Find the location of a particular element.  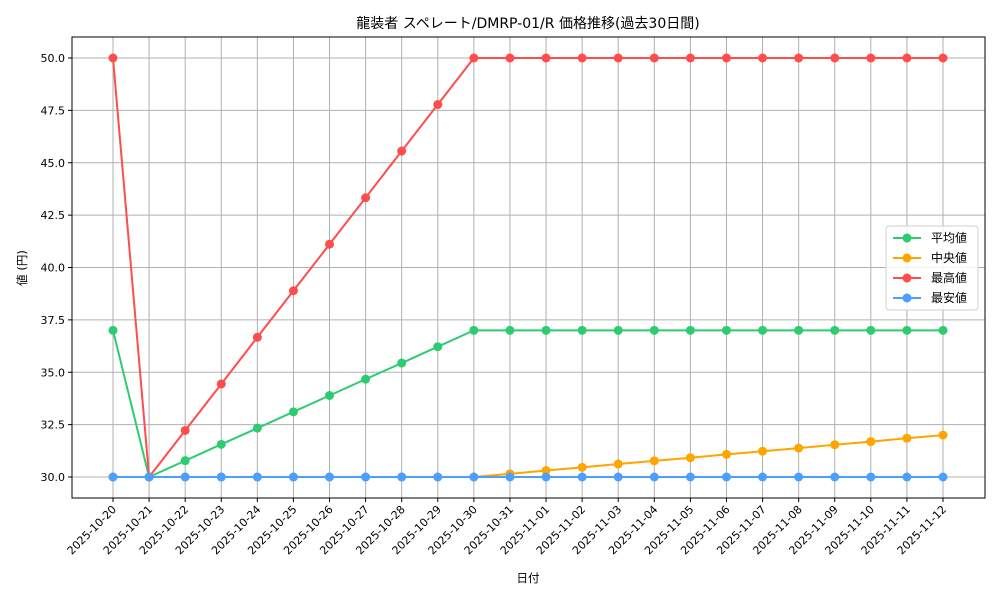

y-axis-ticks: 30.0 32.5 35.0 37.5 40.0 42.5 45.0 47.5 50.0 is located at coordinates (56, 268).